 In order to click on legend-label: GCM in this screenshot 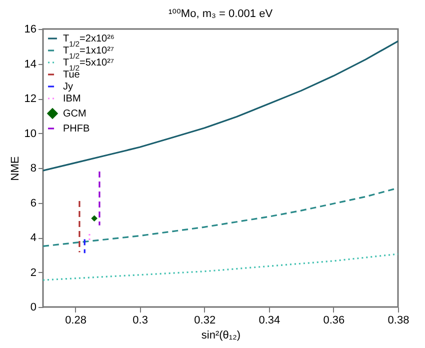, I will do `click(74, 114)`.